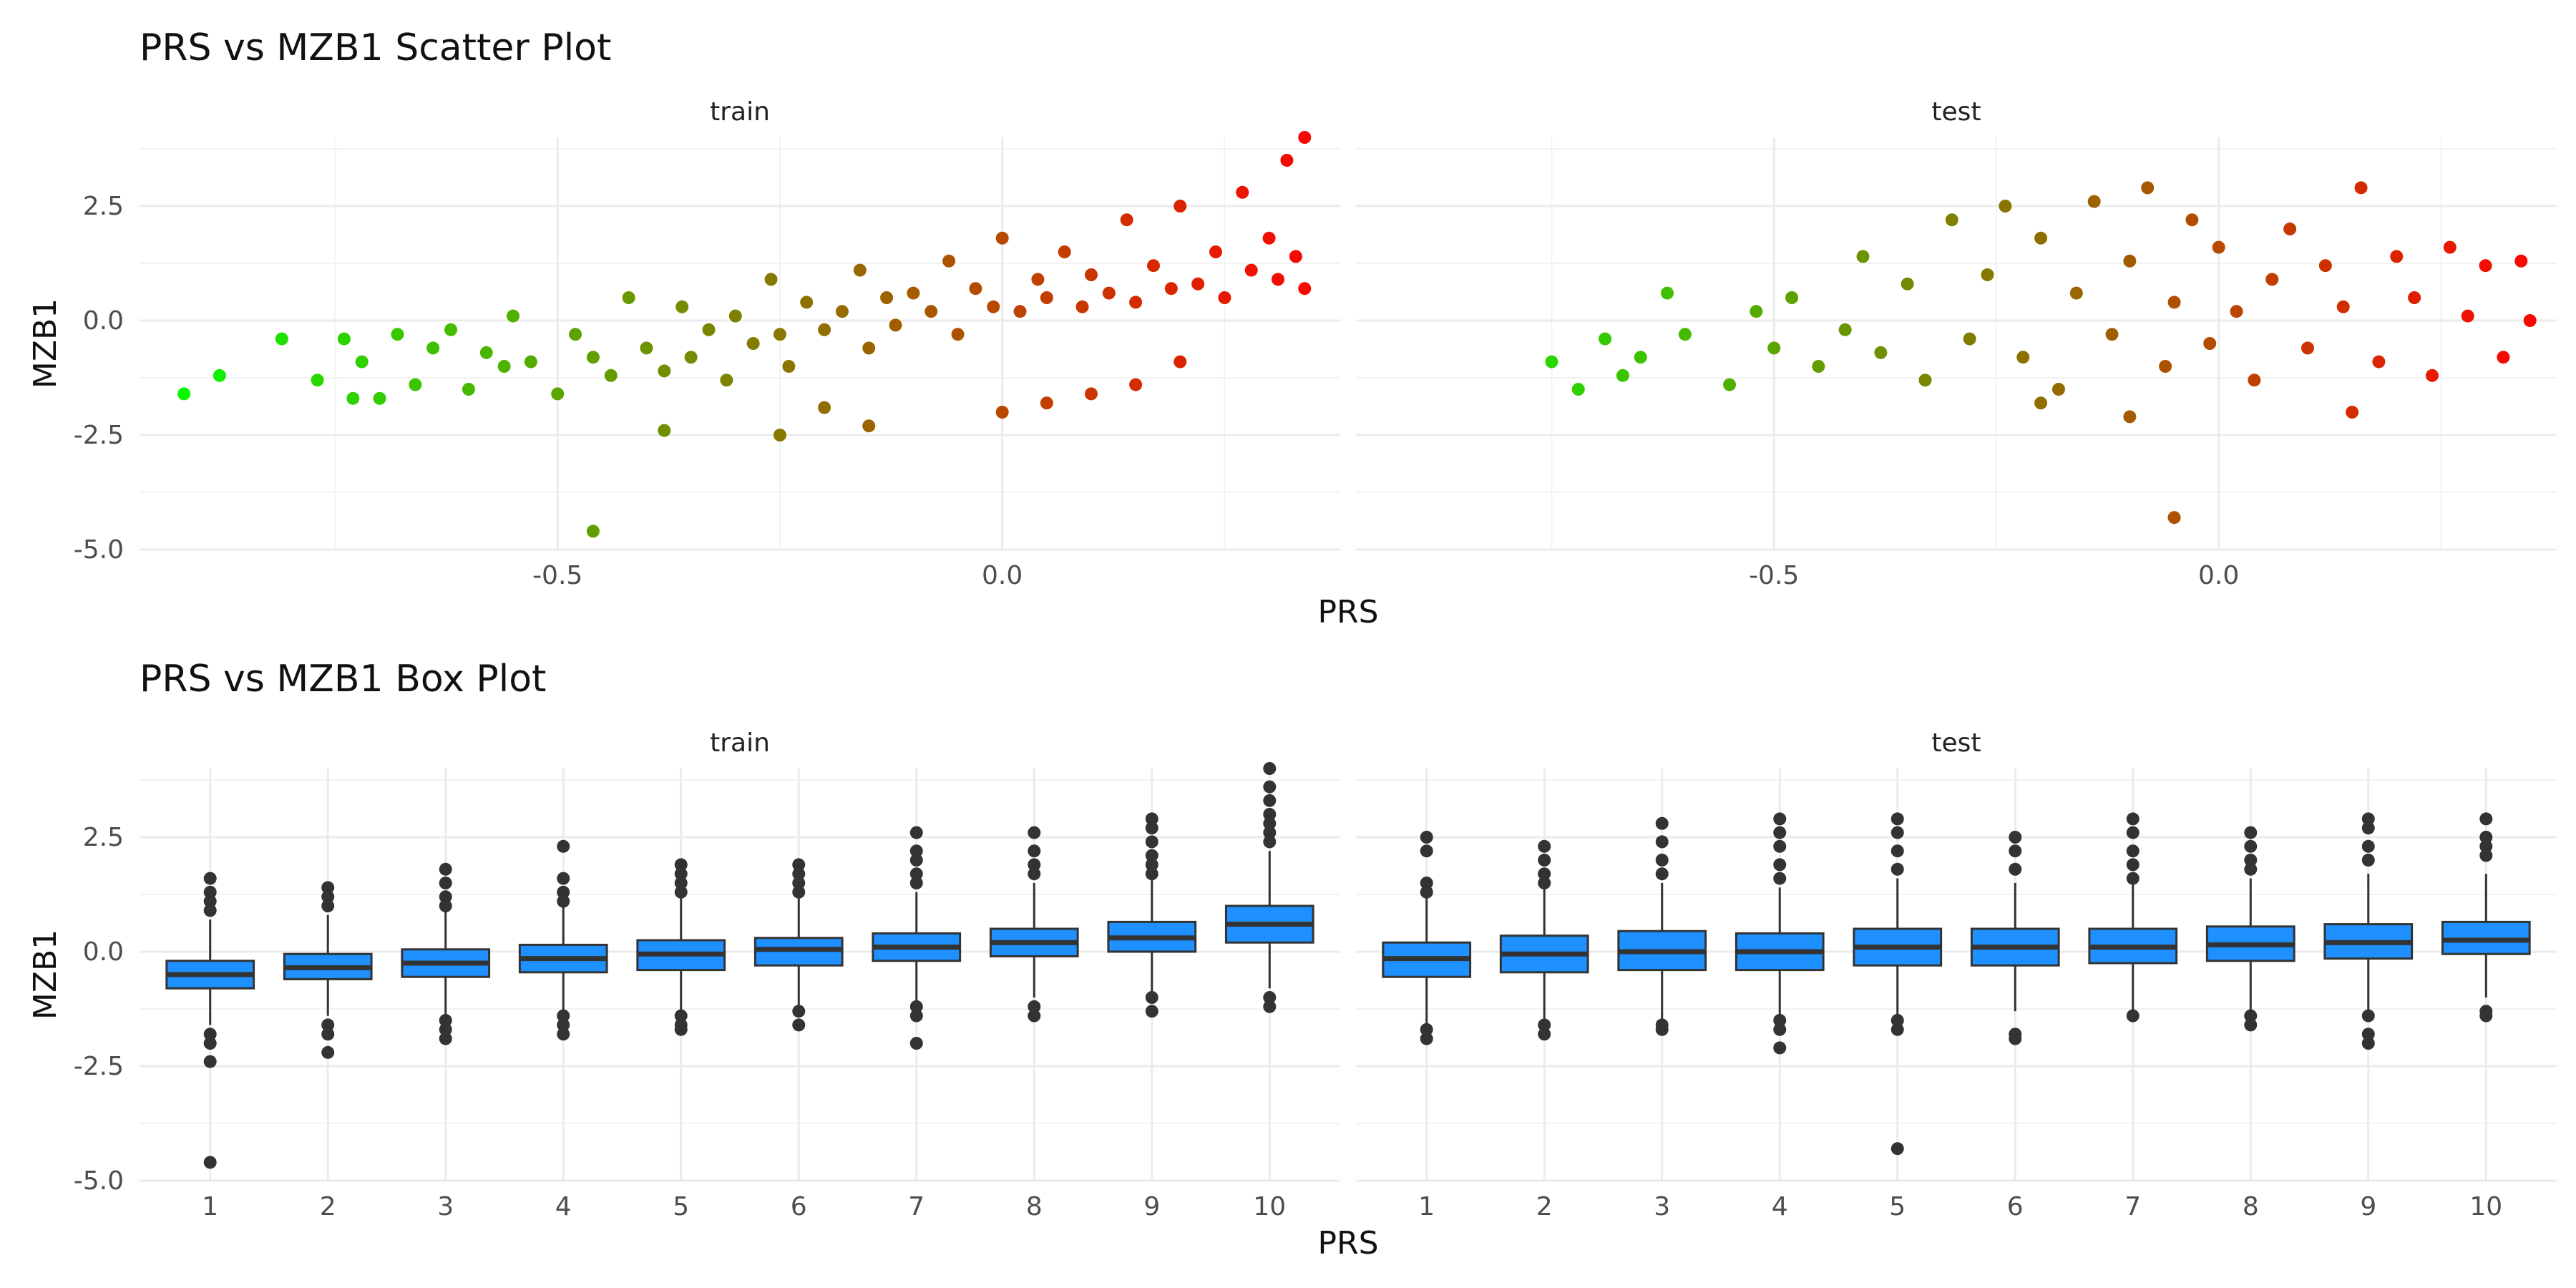  I want to click on x-tick-label: 9, so click(2368, 1206).